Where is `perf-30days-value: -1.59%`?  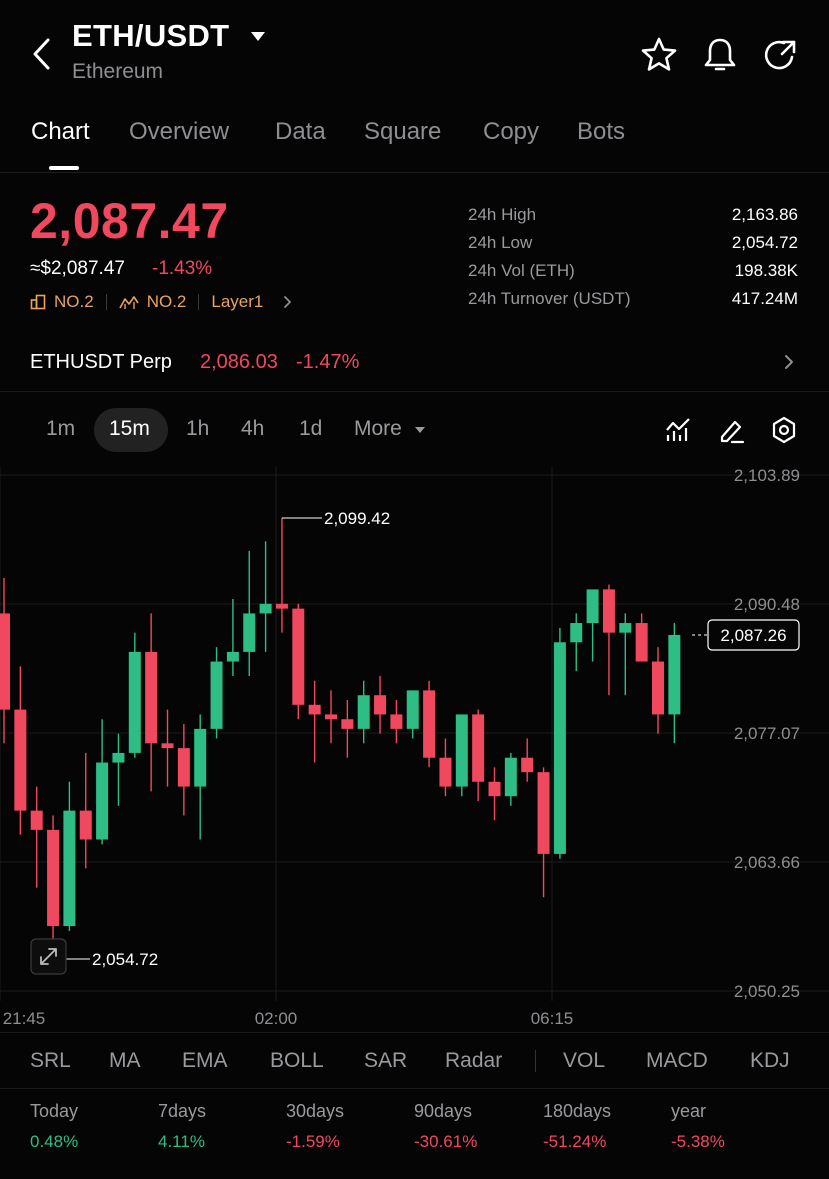
perf-30days-value: -1.59% is located at coordinates (313, 1141).